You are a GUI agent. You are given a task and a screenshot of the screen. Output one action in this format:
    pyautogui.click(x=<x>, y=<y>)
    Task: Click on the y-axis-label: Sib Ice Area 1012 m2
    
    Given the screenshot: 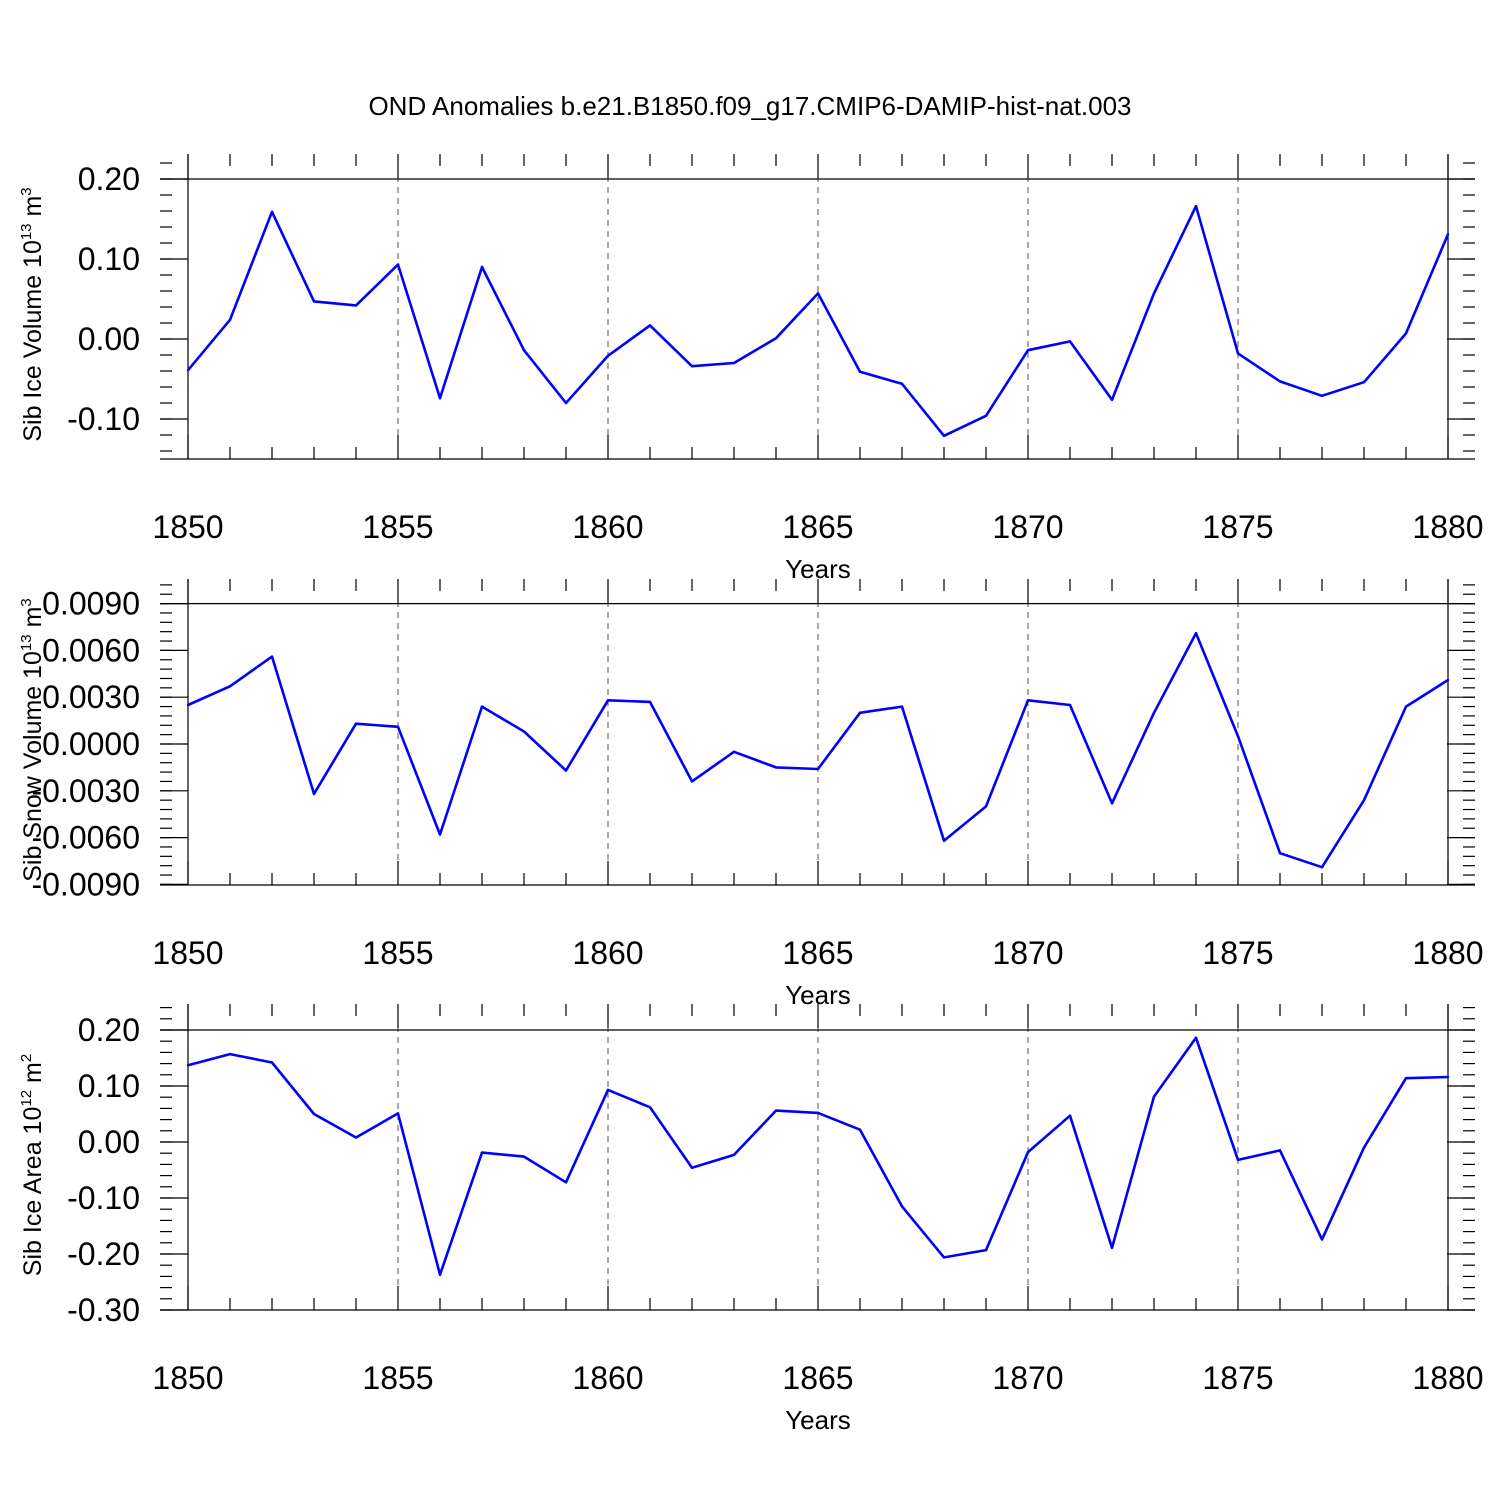 What is the action you would take?
    pyautogui.click(x=32, y=1165)
    